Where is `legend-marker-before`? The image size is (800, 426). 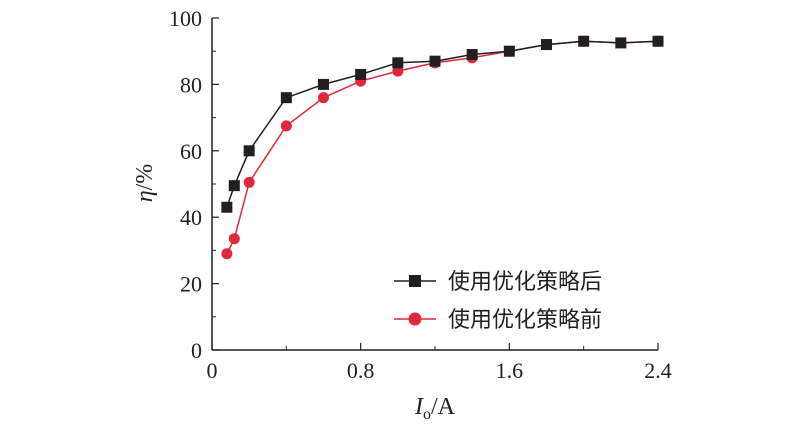 legend-marker-before is located at coordinates (415, 319).